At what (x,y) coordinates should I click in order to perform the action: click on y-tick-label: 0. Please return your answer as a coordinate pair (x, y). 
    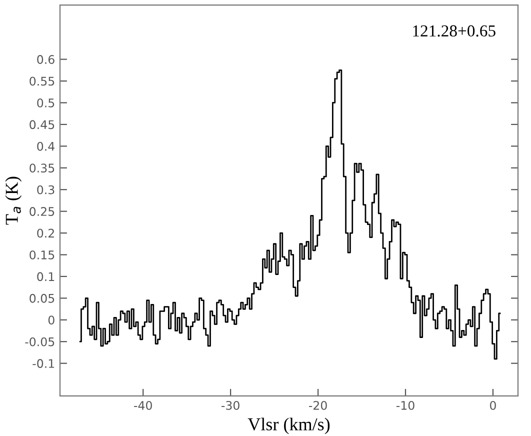
    Looking at the image, I should click on (51, 320).